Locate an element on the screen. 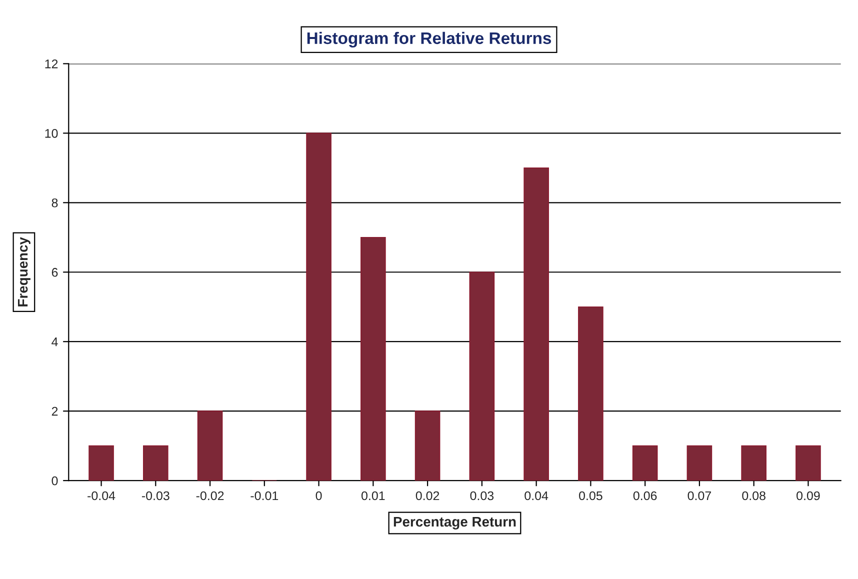 The width and height of the screenshot is (858, 579). x-tick-label: 0 is located at coordinates (319, 495).